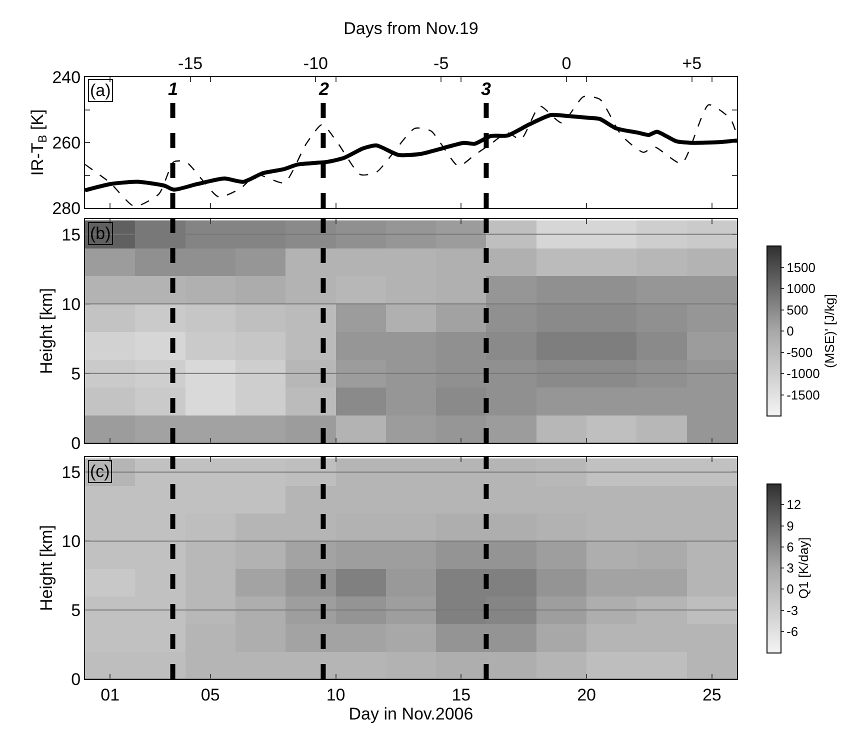 The image size is (859, 738). Describe the element at coordinates (210, 694) in the screenshot. I see `x-tick-label: 05` at that location.